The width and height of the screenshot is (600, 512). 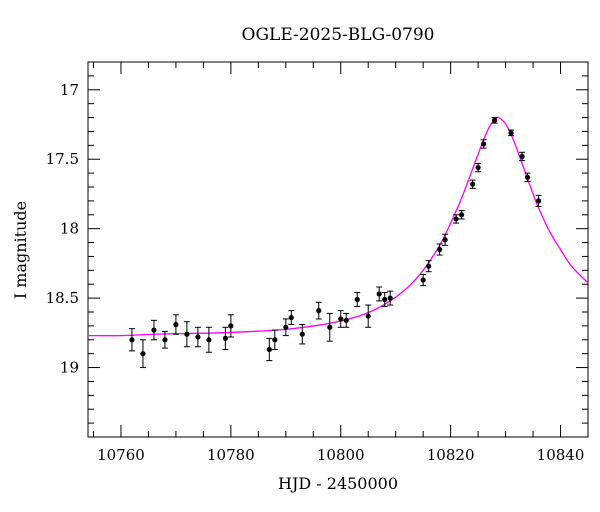 What do you see at coordinates (69, 368) in the screenshot?
I see `y-tick-label: 19` at bounding box center [69, 368].